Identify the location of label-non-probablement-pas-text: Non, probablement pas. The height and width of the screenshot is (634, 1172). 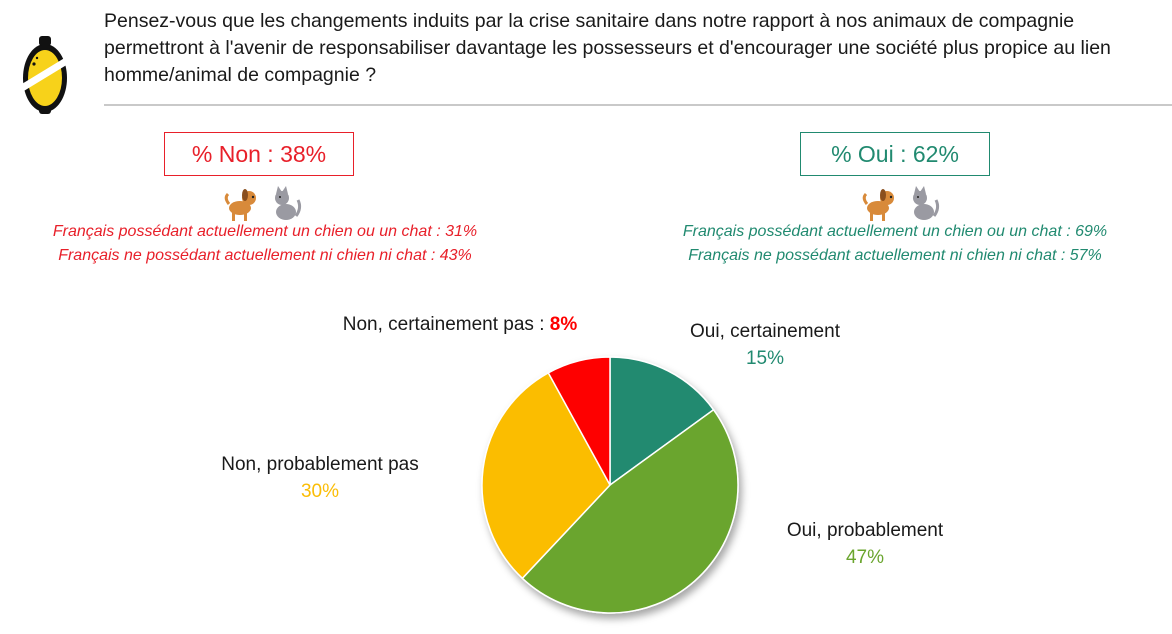
(320, 464).